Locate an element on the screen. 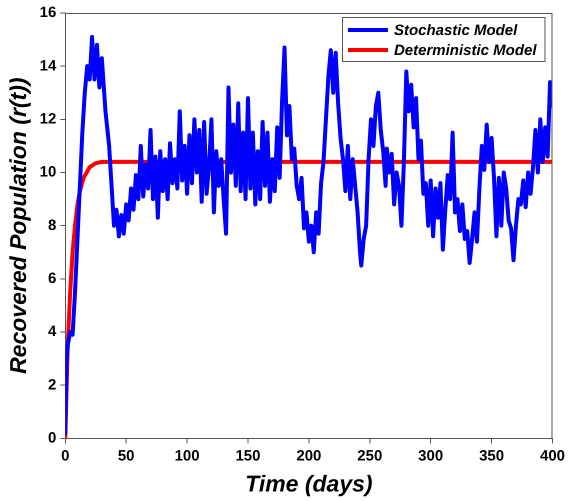 This screenshot has width=569, height=501. x-tick-label: 150 is located at coordinates (247, 456).